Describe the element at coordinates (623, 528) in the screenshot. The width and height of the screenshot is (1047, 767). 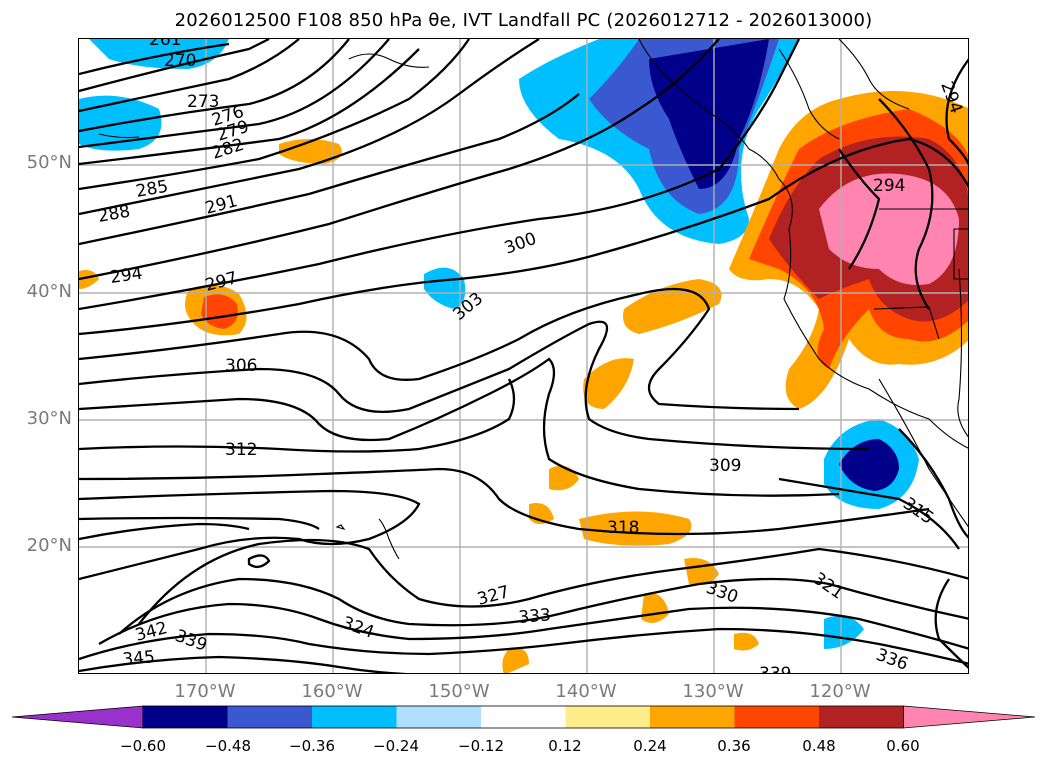
I see `contour-label-318: 318` at that location.